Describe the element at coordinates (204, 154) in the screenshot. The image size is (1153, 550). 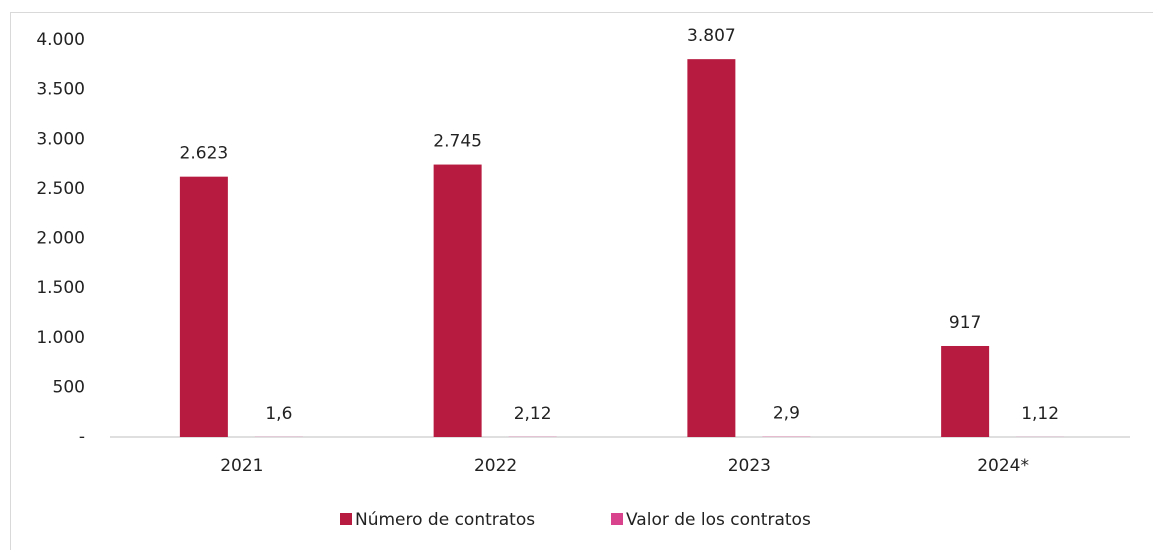
I see `value-label: 2.623` at that location.